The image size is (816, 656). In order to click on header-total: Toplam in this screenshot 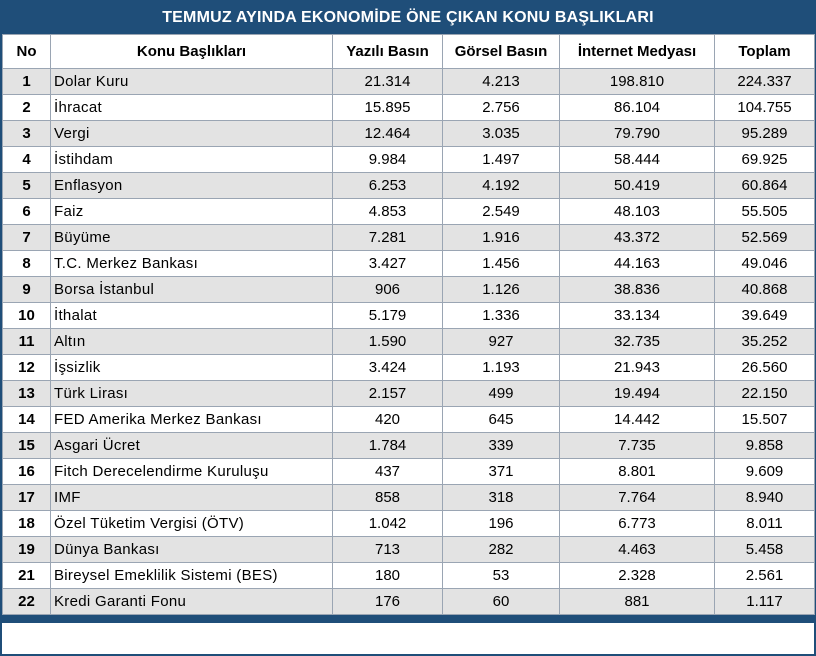, I will do `click(764, 51)`.